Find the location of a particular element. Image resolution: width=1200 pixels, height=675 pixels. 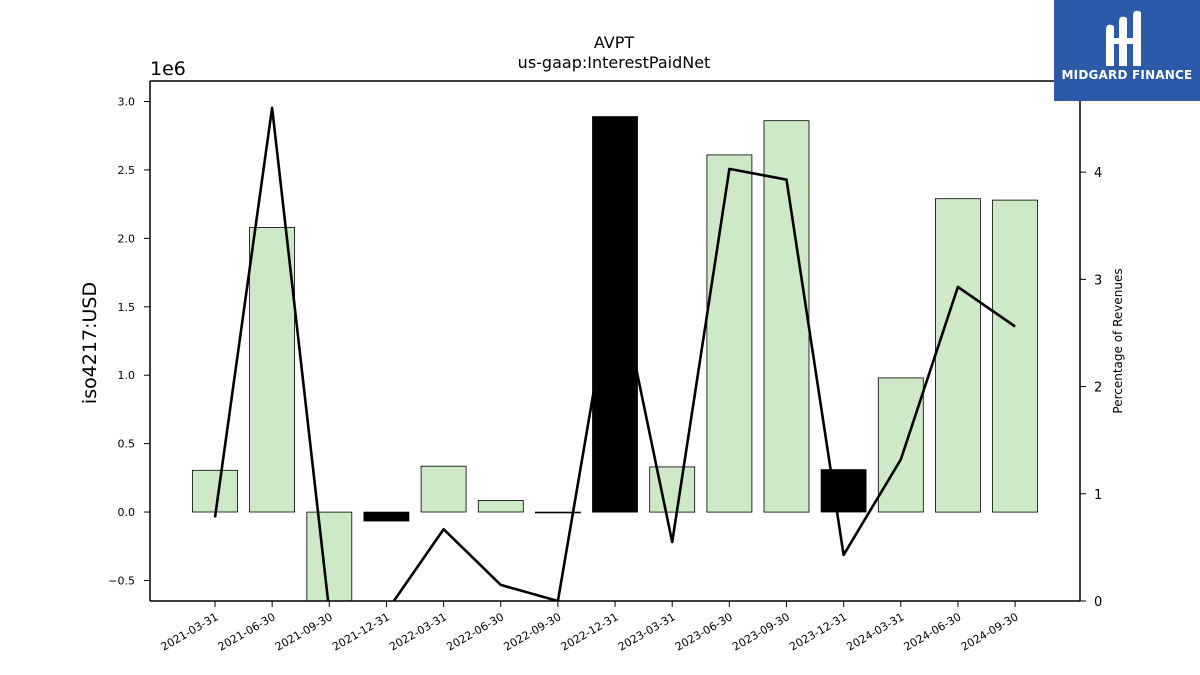

x-tick-label: 2024-03-31 is located at coordinates (875, 631).